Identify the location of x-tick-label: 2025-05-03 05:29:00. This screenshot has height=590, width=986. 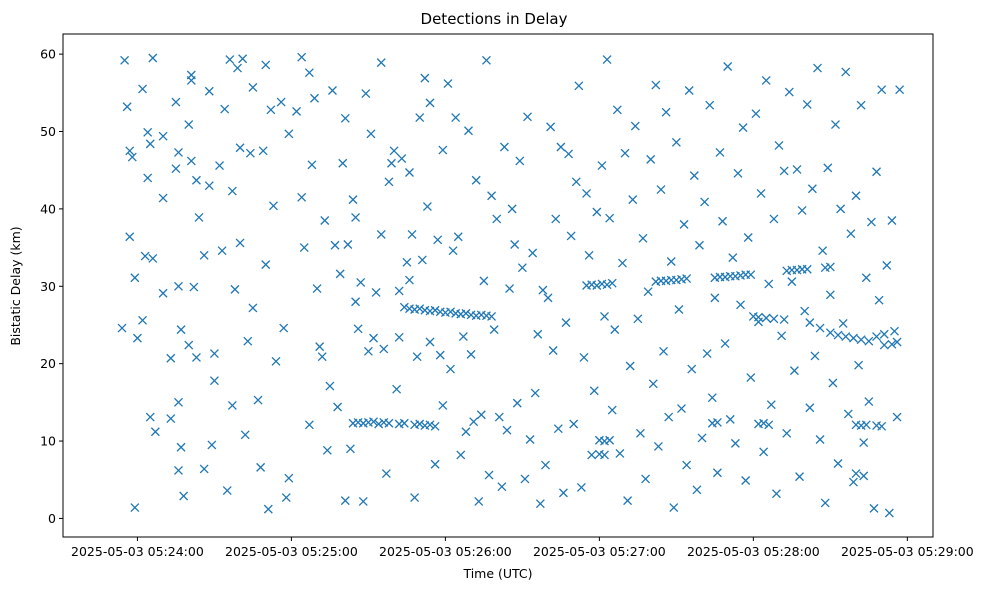
(907, 551).